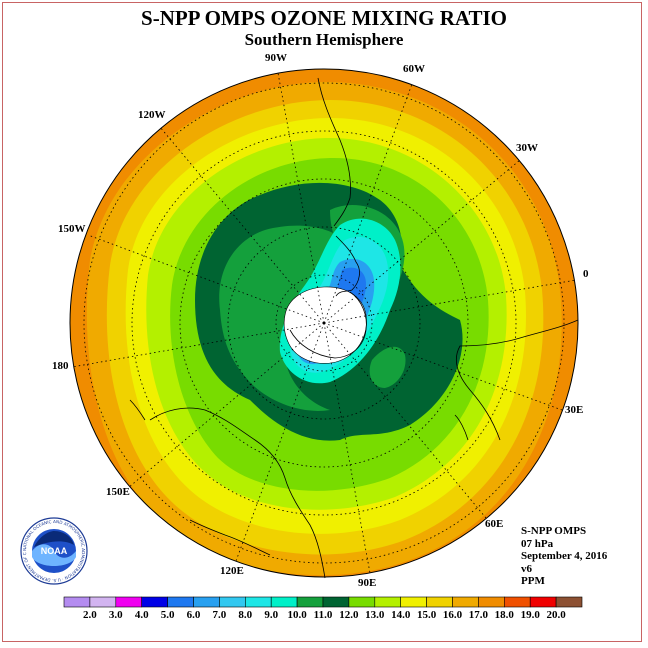 The height and width of the screenshot is (648, 648). I want to click on colorbar-label: 4.0, so click(142, 615).